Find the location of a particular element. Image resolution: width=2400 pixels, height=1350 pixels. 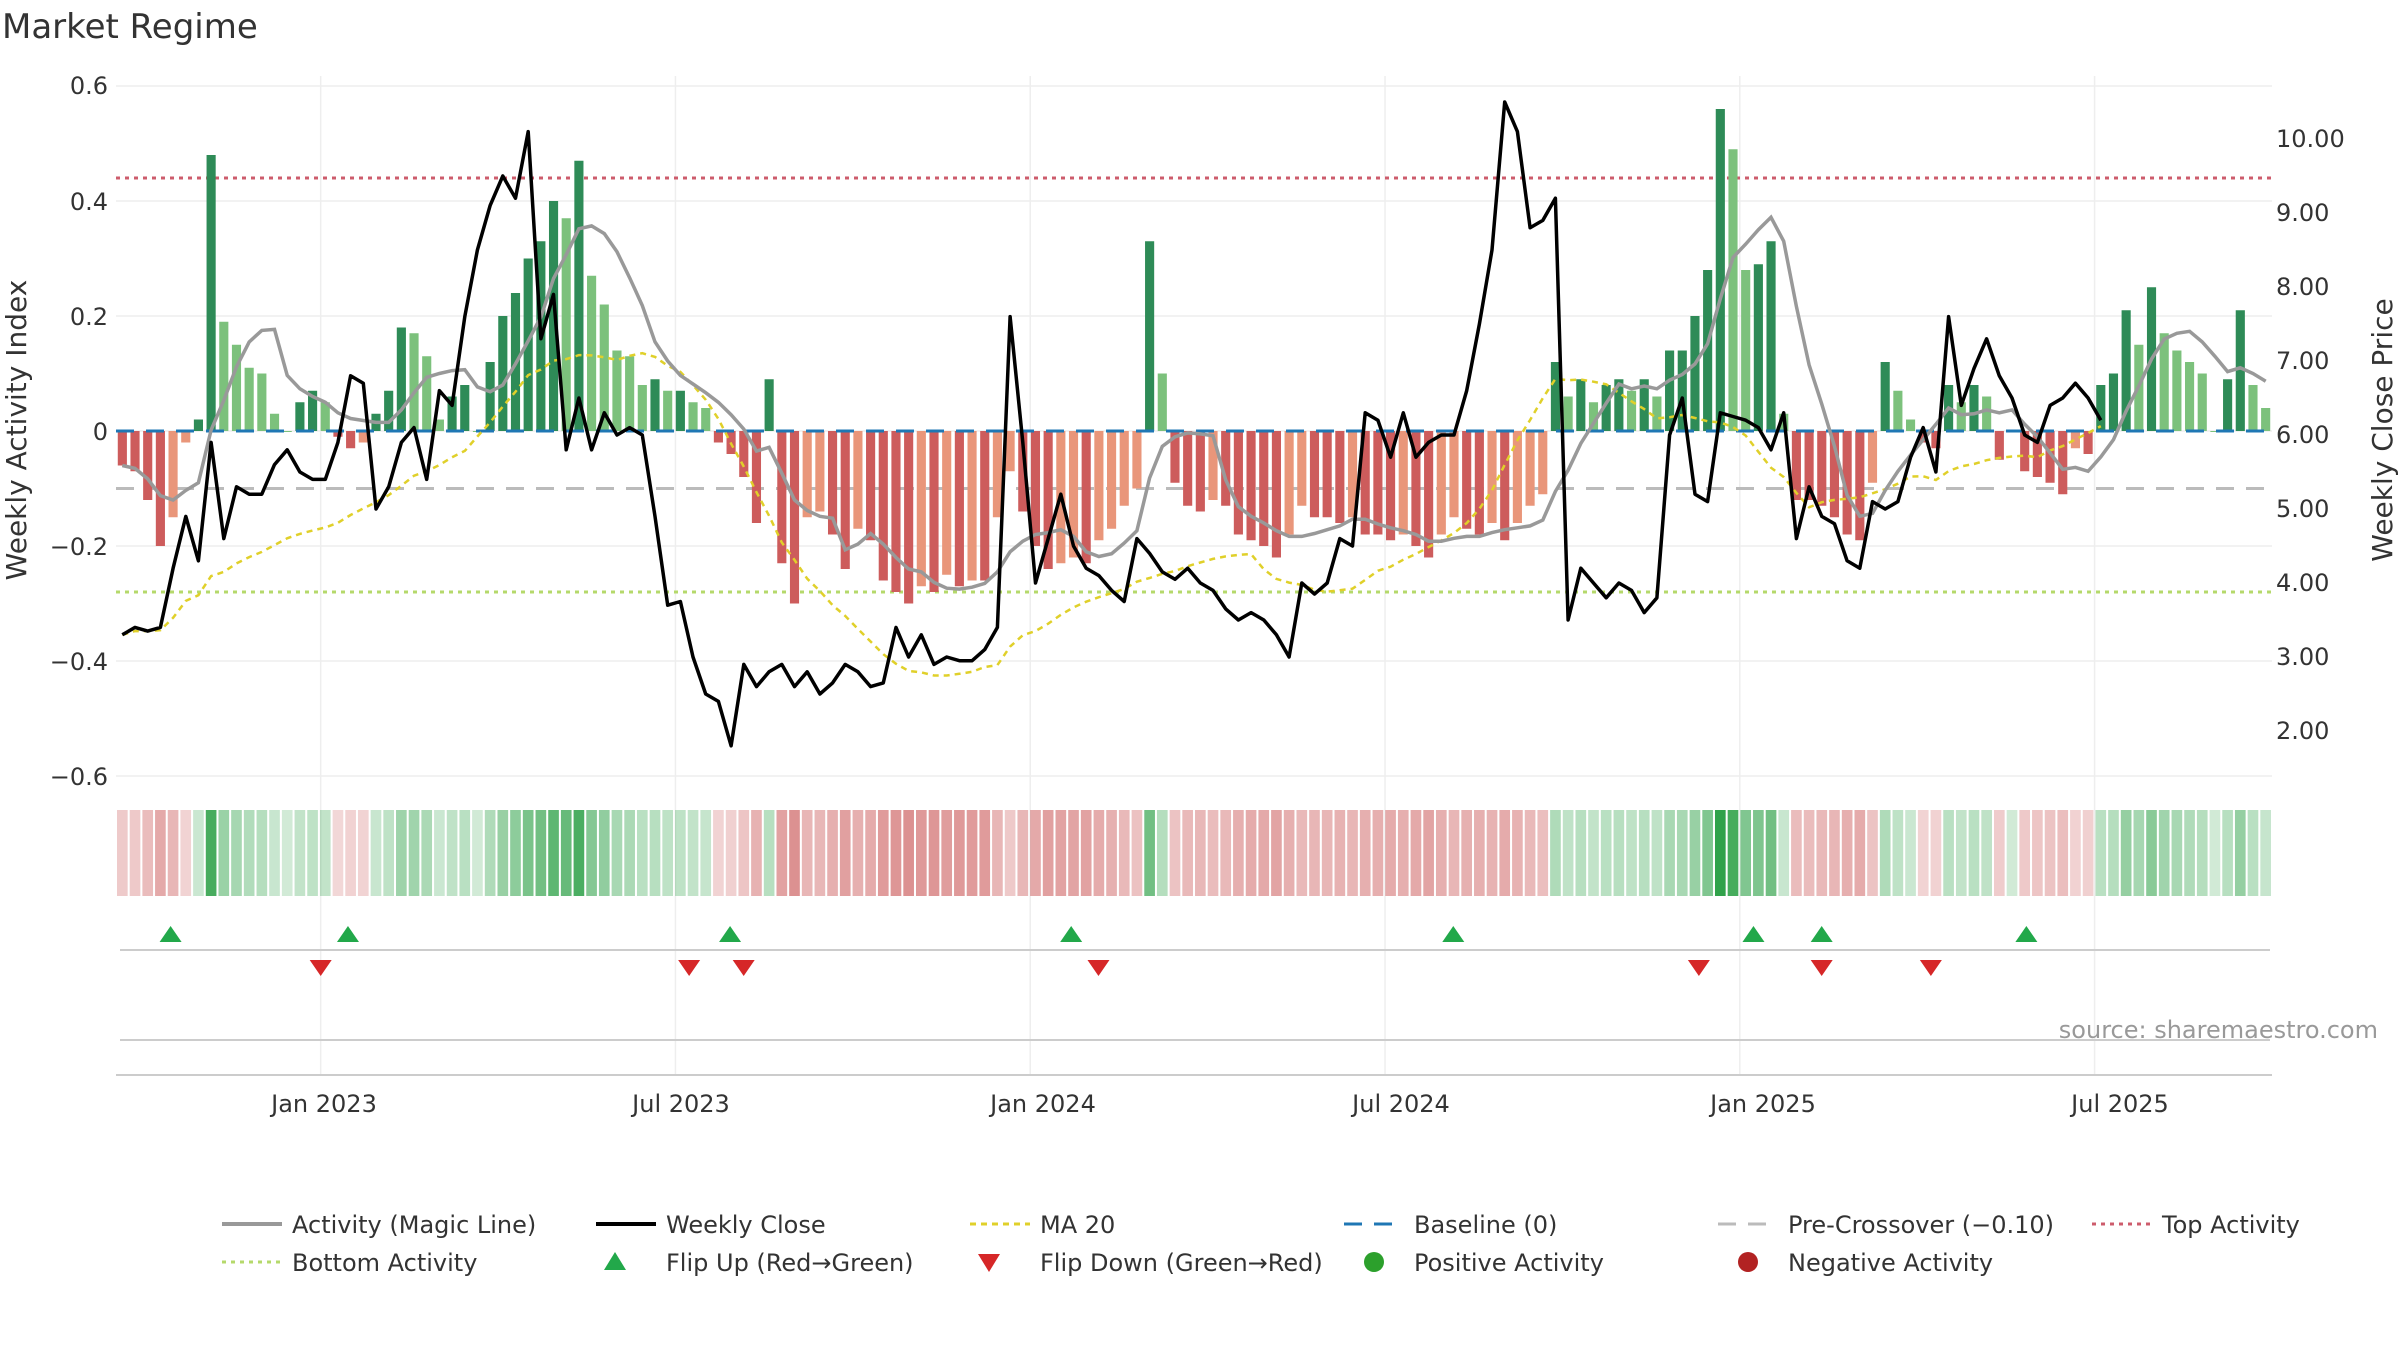

legend-item-bottom: Bottom Activity is located at coordinates (349, 1263).